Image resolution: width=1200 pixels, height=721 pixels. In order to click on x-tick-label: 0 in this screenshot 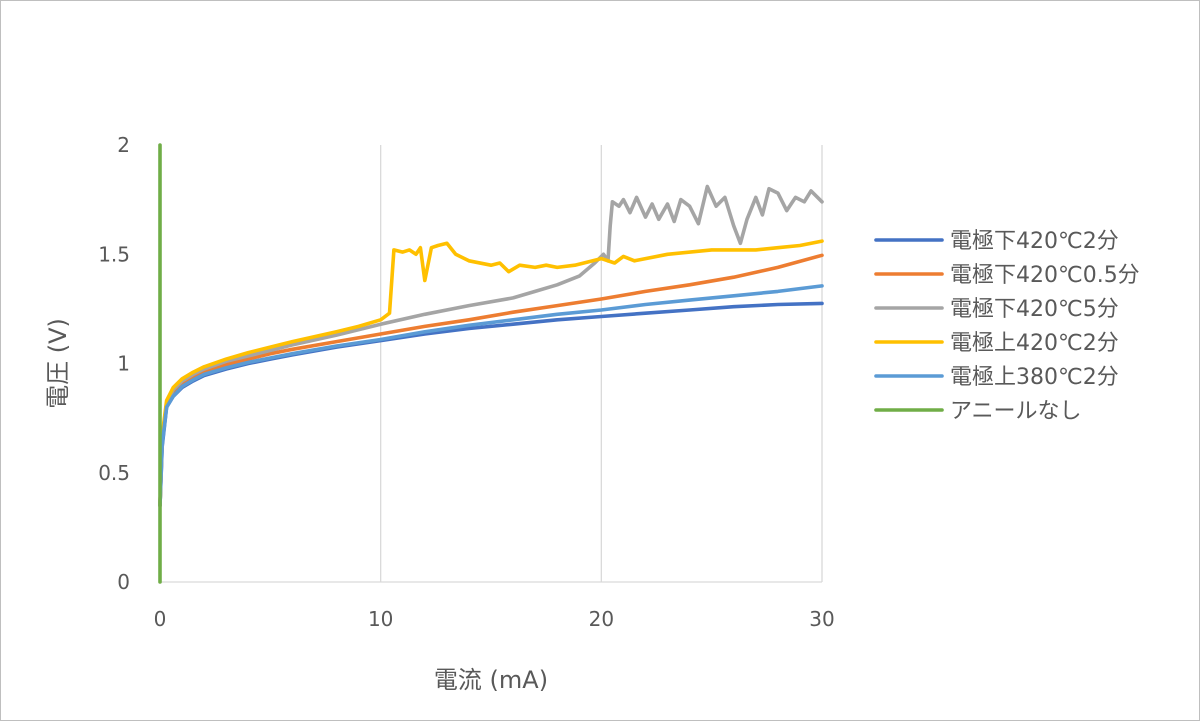, I will do `click(160, 619)`.